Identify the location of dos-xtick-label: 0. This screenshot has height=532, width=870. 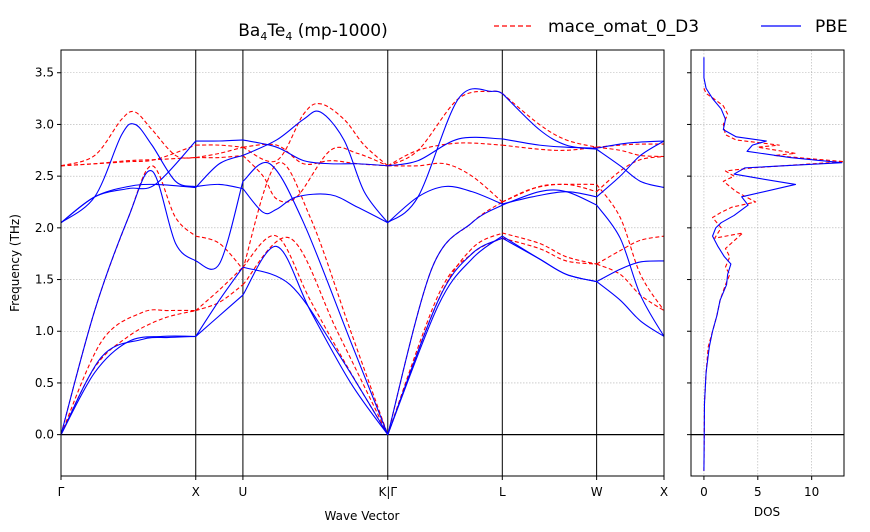
(704, 492).